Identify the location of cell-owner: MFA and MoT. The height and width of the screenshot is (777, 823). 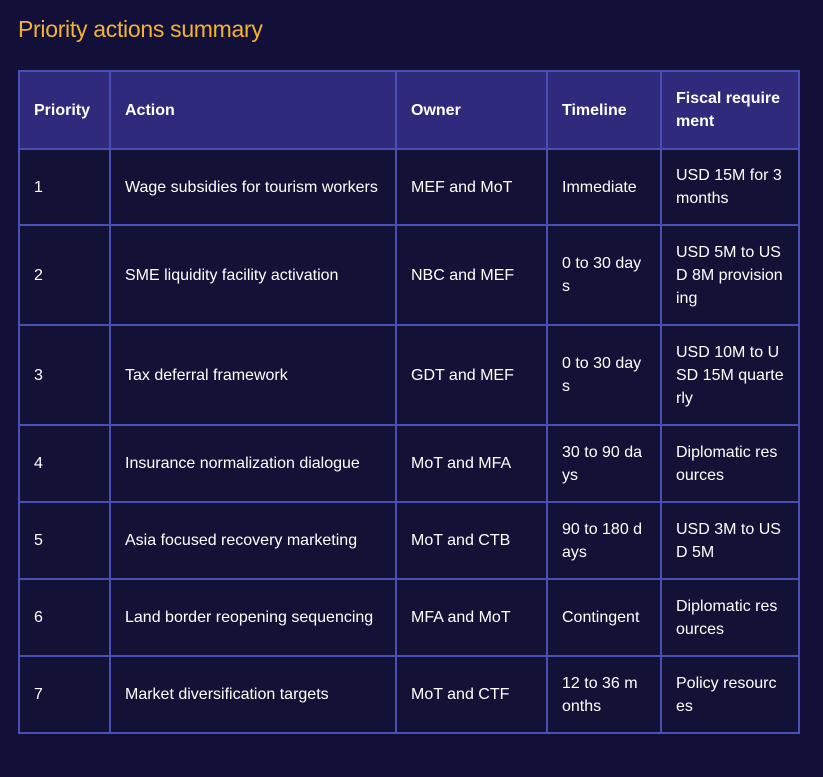
(471, 617).